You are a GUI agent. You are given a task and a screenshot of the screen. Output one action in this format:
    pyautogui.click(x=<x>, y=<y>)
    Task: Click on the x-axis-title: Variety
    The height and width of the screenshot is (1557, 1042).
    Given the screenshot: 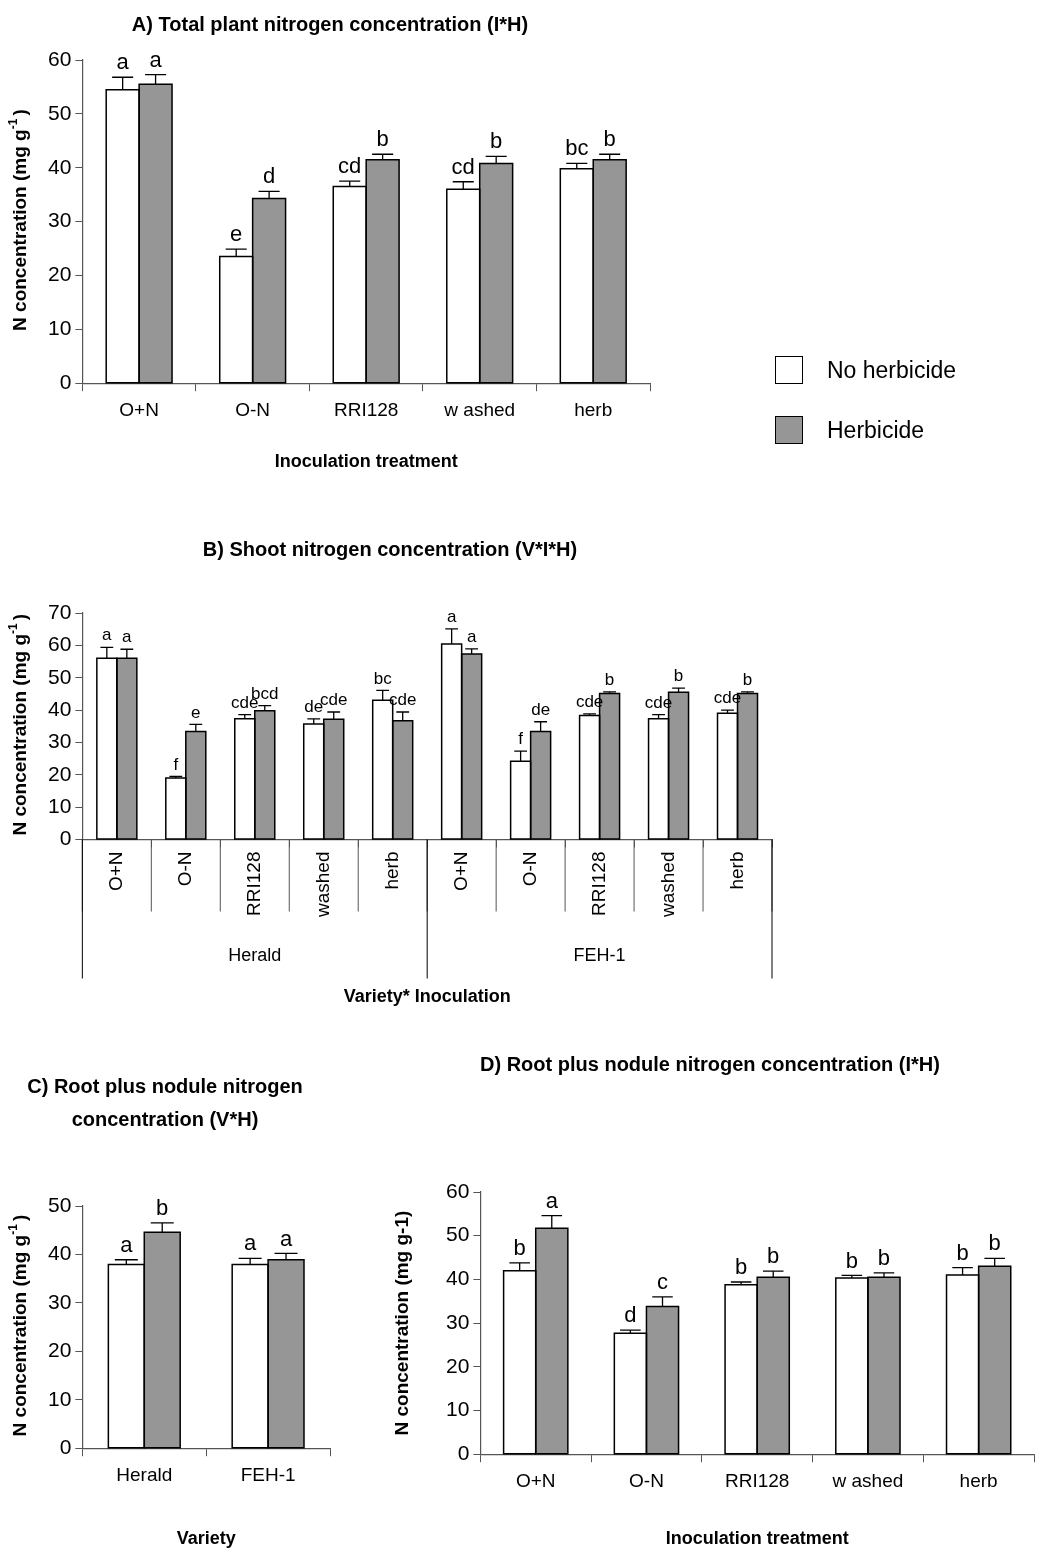 What is the action you would take?
    pyautogui.click(x=206, y=1537)
    